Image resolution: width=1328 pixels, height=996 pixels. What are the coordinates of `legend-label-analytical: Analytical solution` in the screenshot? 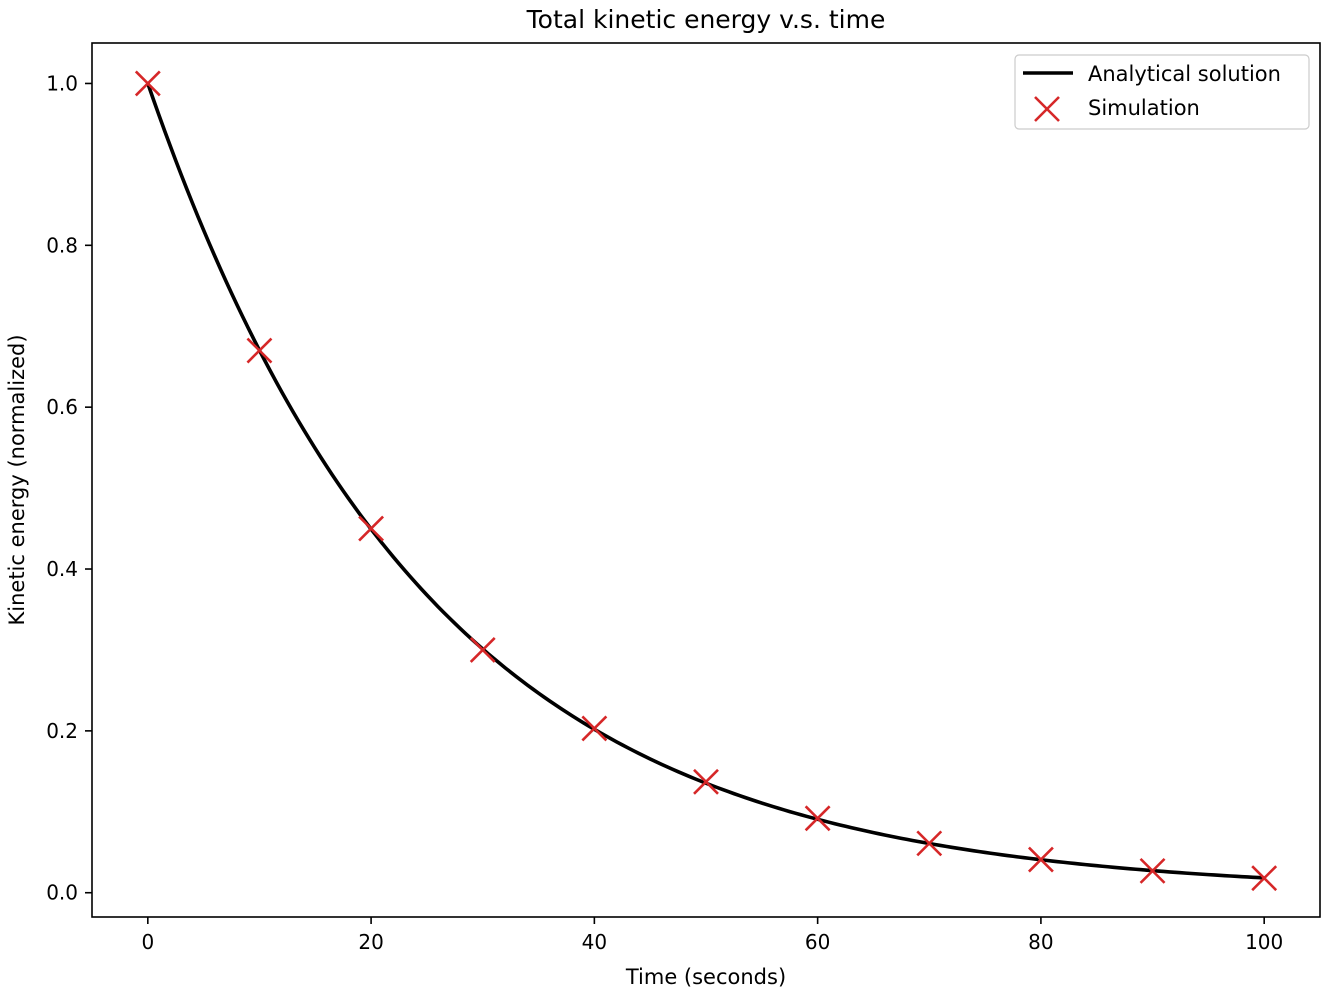 It's located at (1184, 74).